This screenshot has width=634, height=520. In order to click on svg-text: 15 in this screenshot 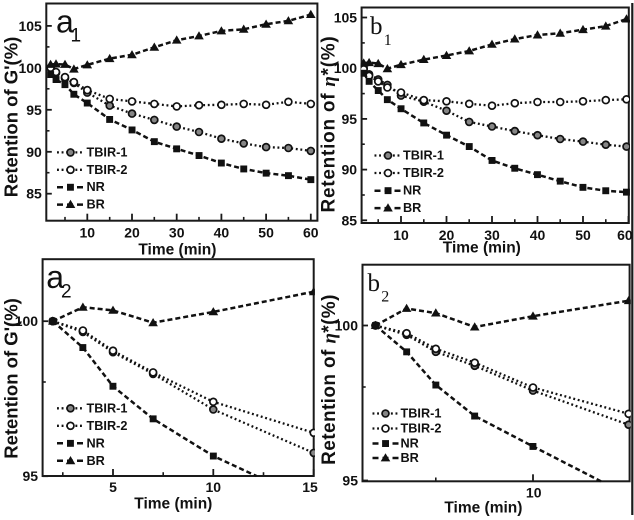, I will do `click(310, 487)`.